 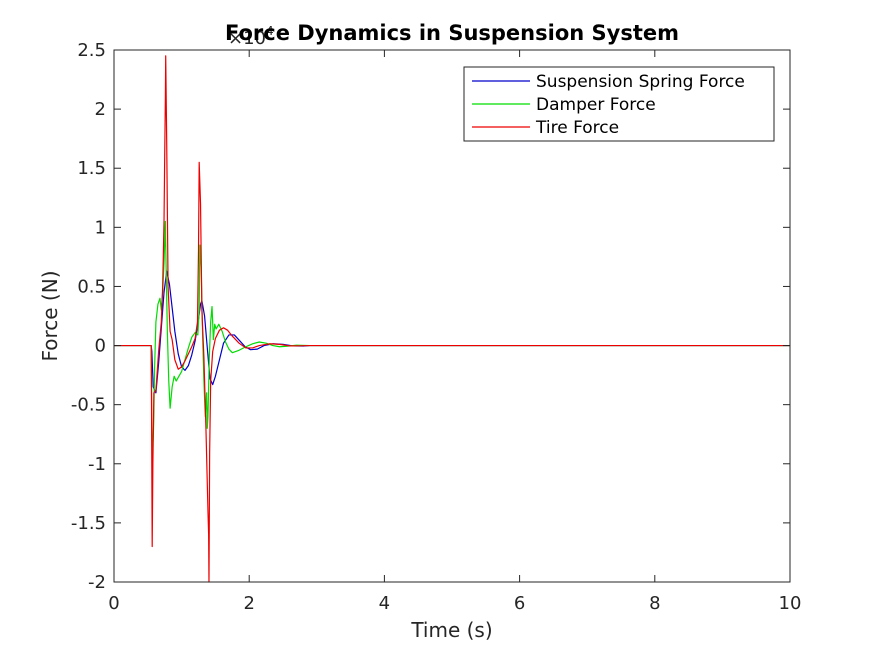 What do you see at coordinates (452, 33) in the screenshot?
I see `chart-title: Force Dynamics in Suspension System` at bounding box center [452, 33].